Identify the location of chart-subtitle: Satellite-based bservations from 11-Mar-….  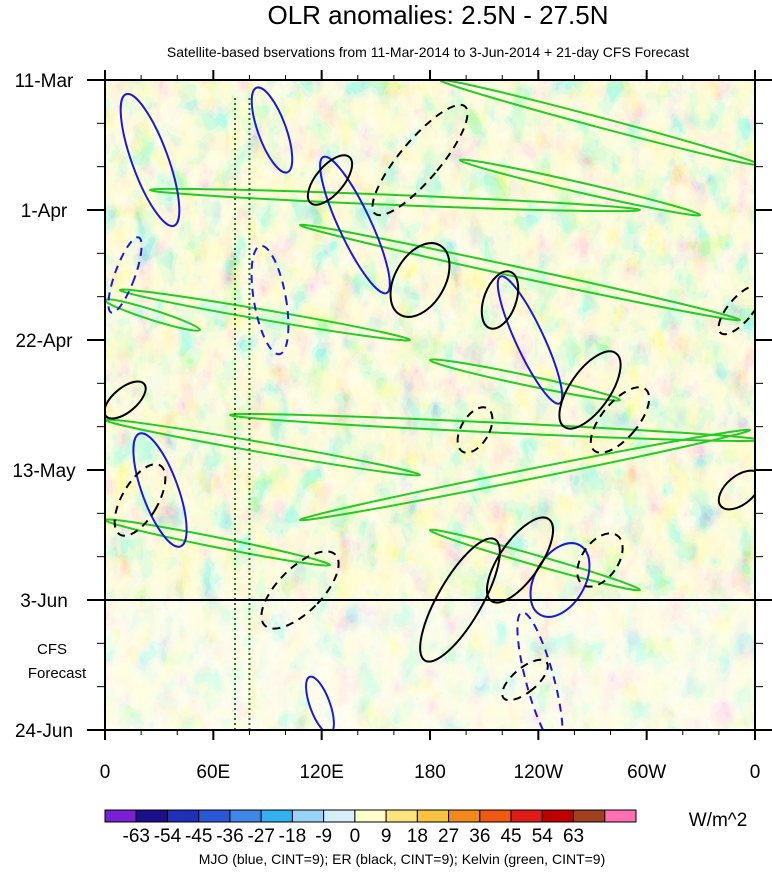
(428, 52).